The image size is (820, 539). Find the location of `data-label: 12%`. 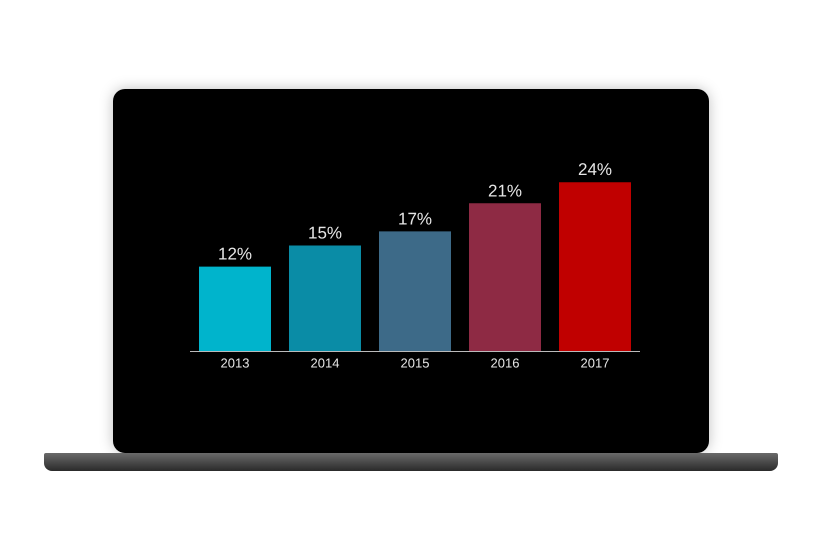

data-label: 12% is located at coordinates (235, 254).